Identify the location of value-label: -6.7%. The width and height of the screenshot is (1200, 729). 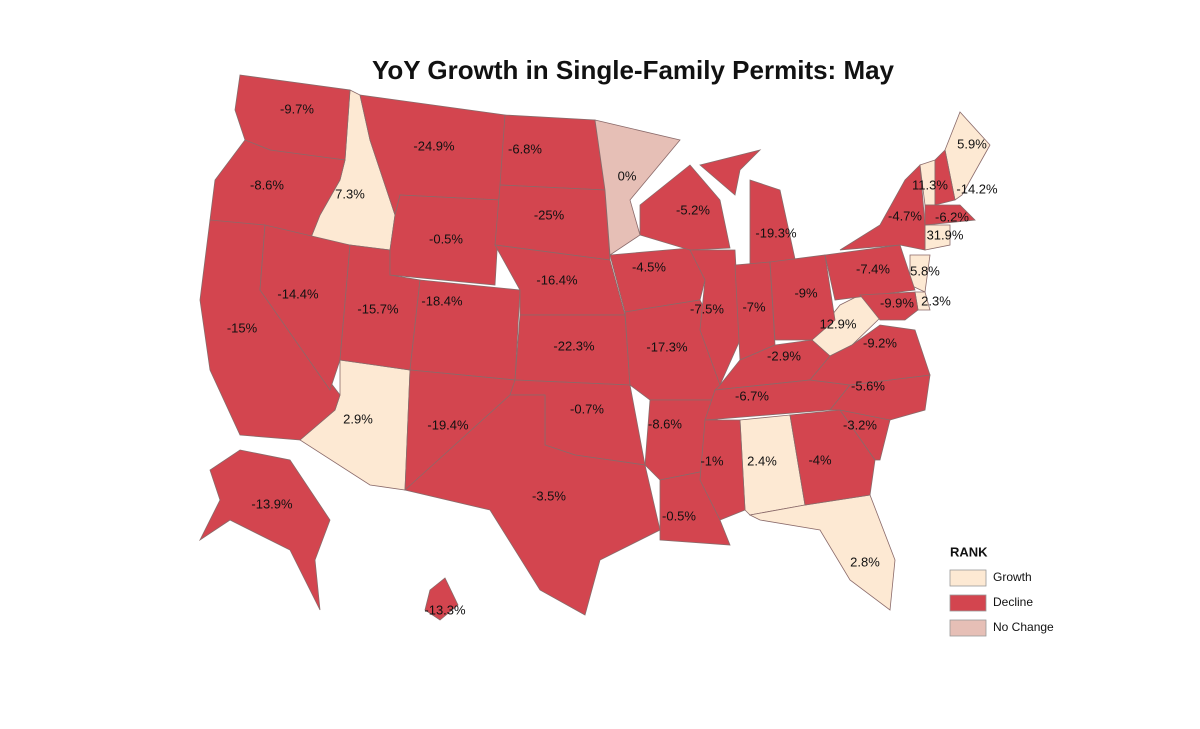
(752, 395).